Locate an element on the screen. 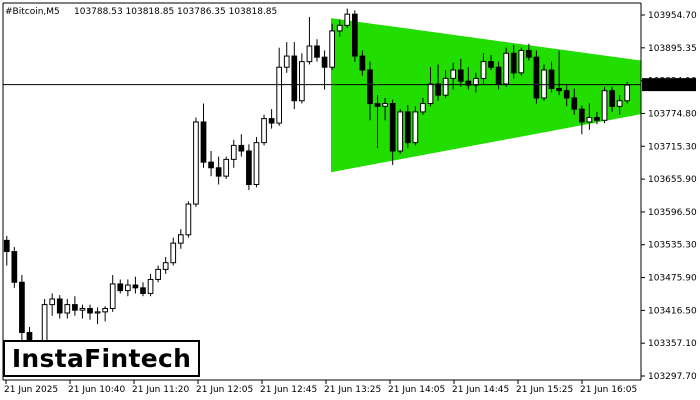 The height and width of the screenshot is (400, 700). current-price-tag: 103818.85 is located at coordinates (669, 85).